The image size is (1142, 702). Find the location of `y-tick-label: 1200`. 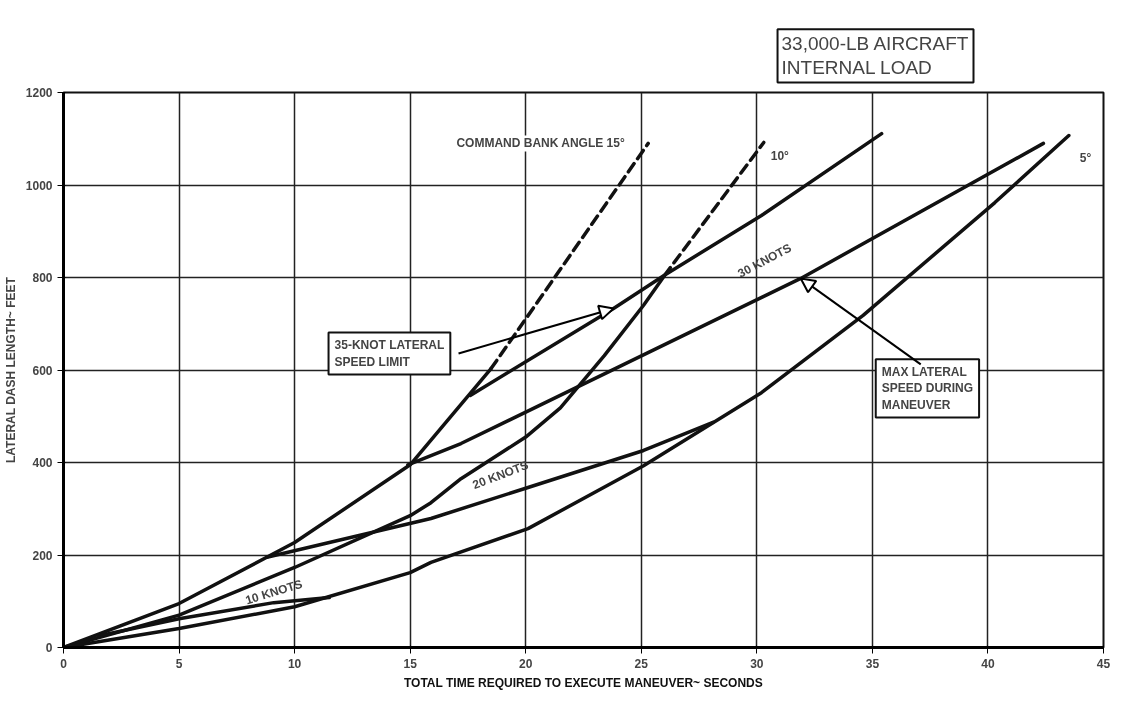

y-tick-label: 1200 is located at coordinates (39, 93).